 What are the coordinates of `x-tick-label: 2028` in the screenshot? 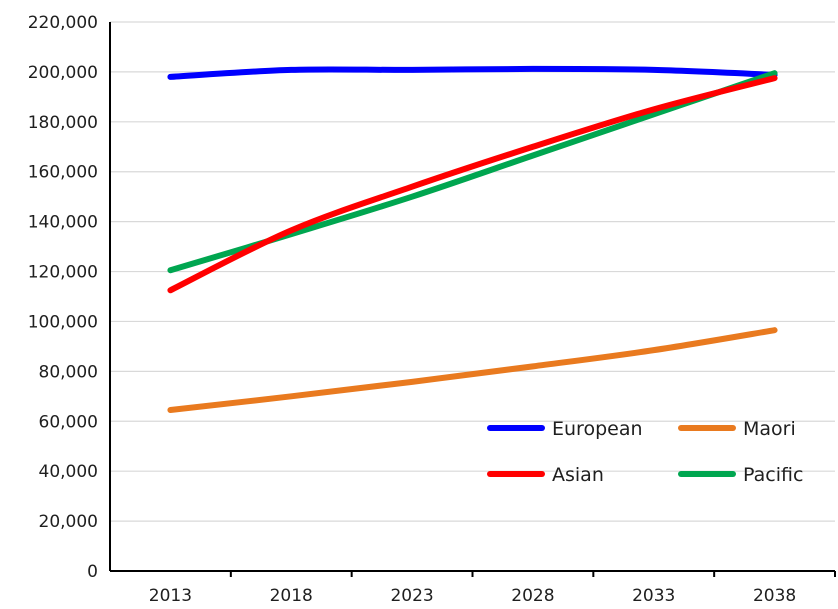 It's located at (532, 596).